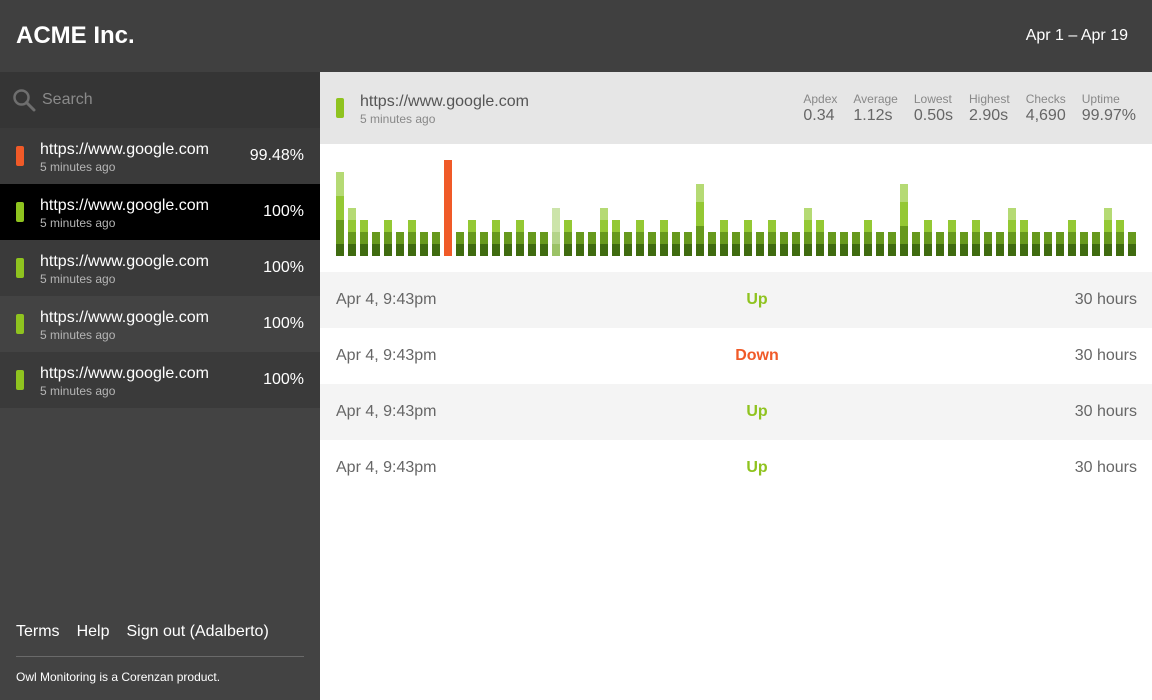 The image size is (1152, 700). Describe the element at coordinates (124, 205) in the screenshot. I see `site-url: https://www.google.com` at that location.